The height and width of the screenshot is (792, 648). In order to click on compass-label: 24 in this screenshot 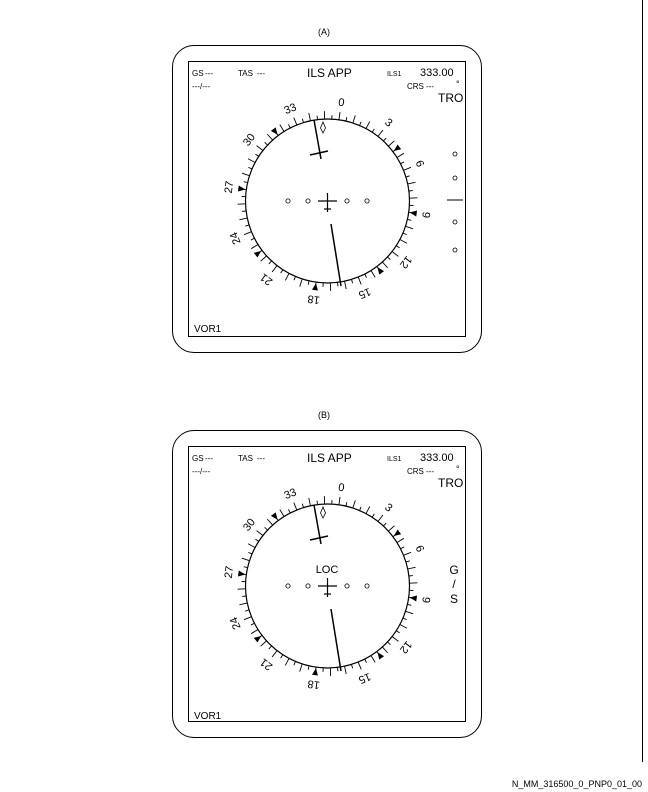, I will do `click(236, 238)`.